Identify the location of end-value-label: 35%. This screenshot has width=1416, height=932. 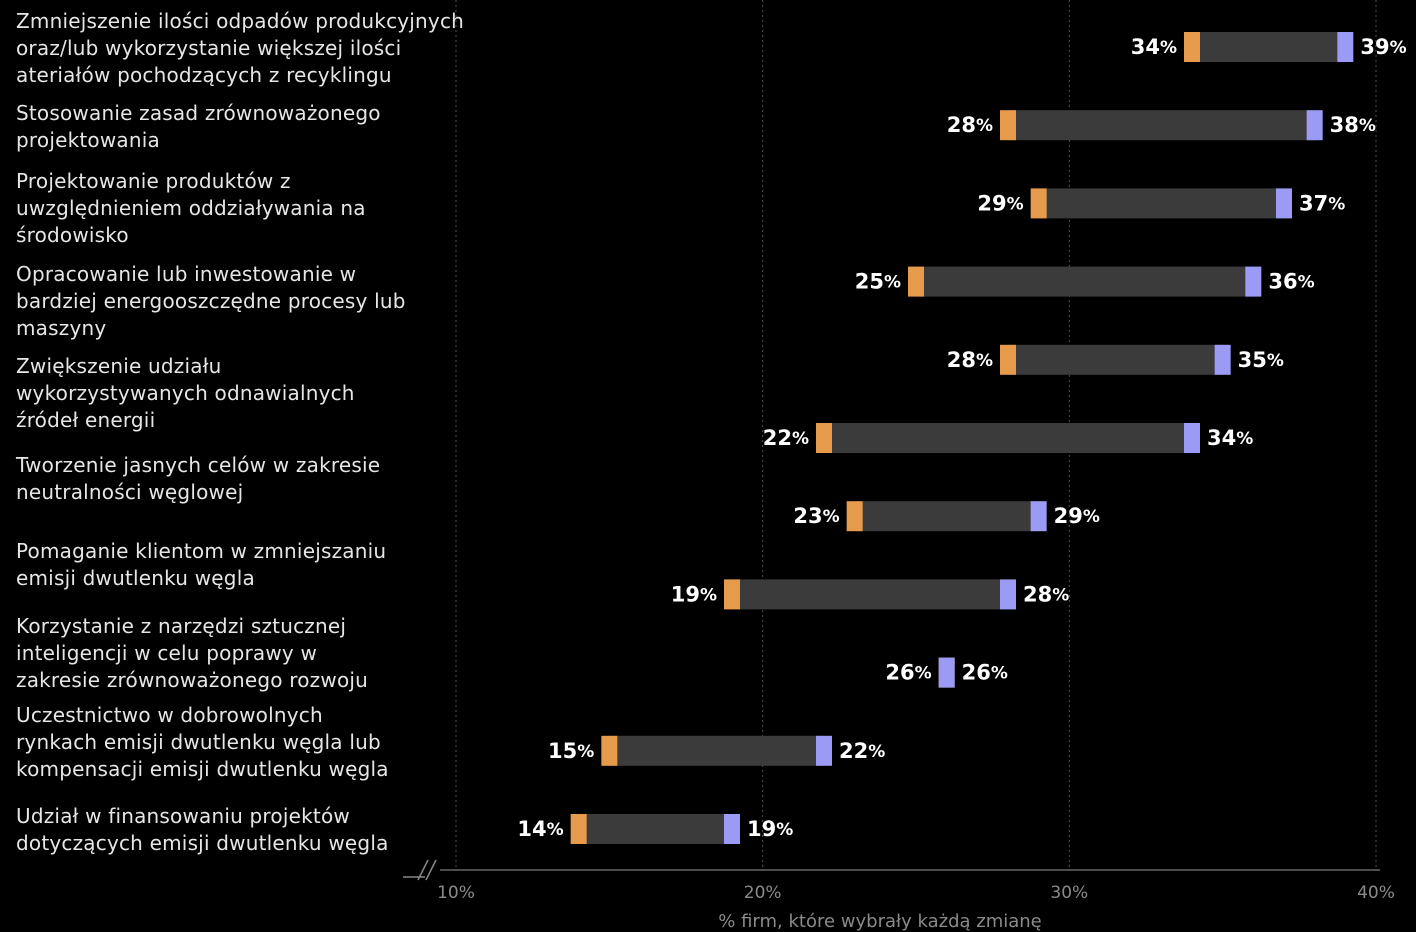
(1261, 360).